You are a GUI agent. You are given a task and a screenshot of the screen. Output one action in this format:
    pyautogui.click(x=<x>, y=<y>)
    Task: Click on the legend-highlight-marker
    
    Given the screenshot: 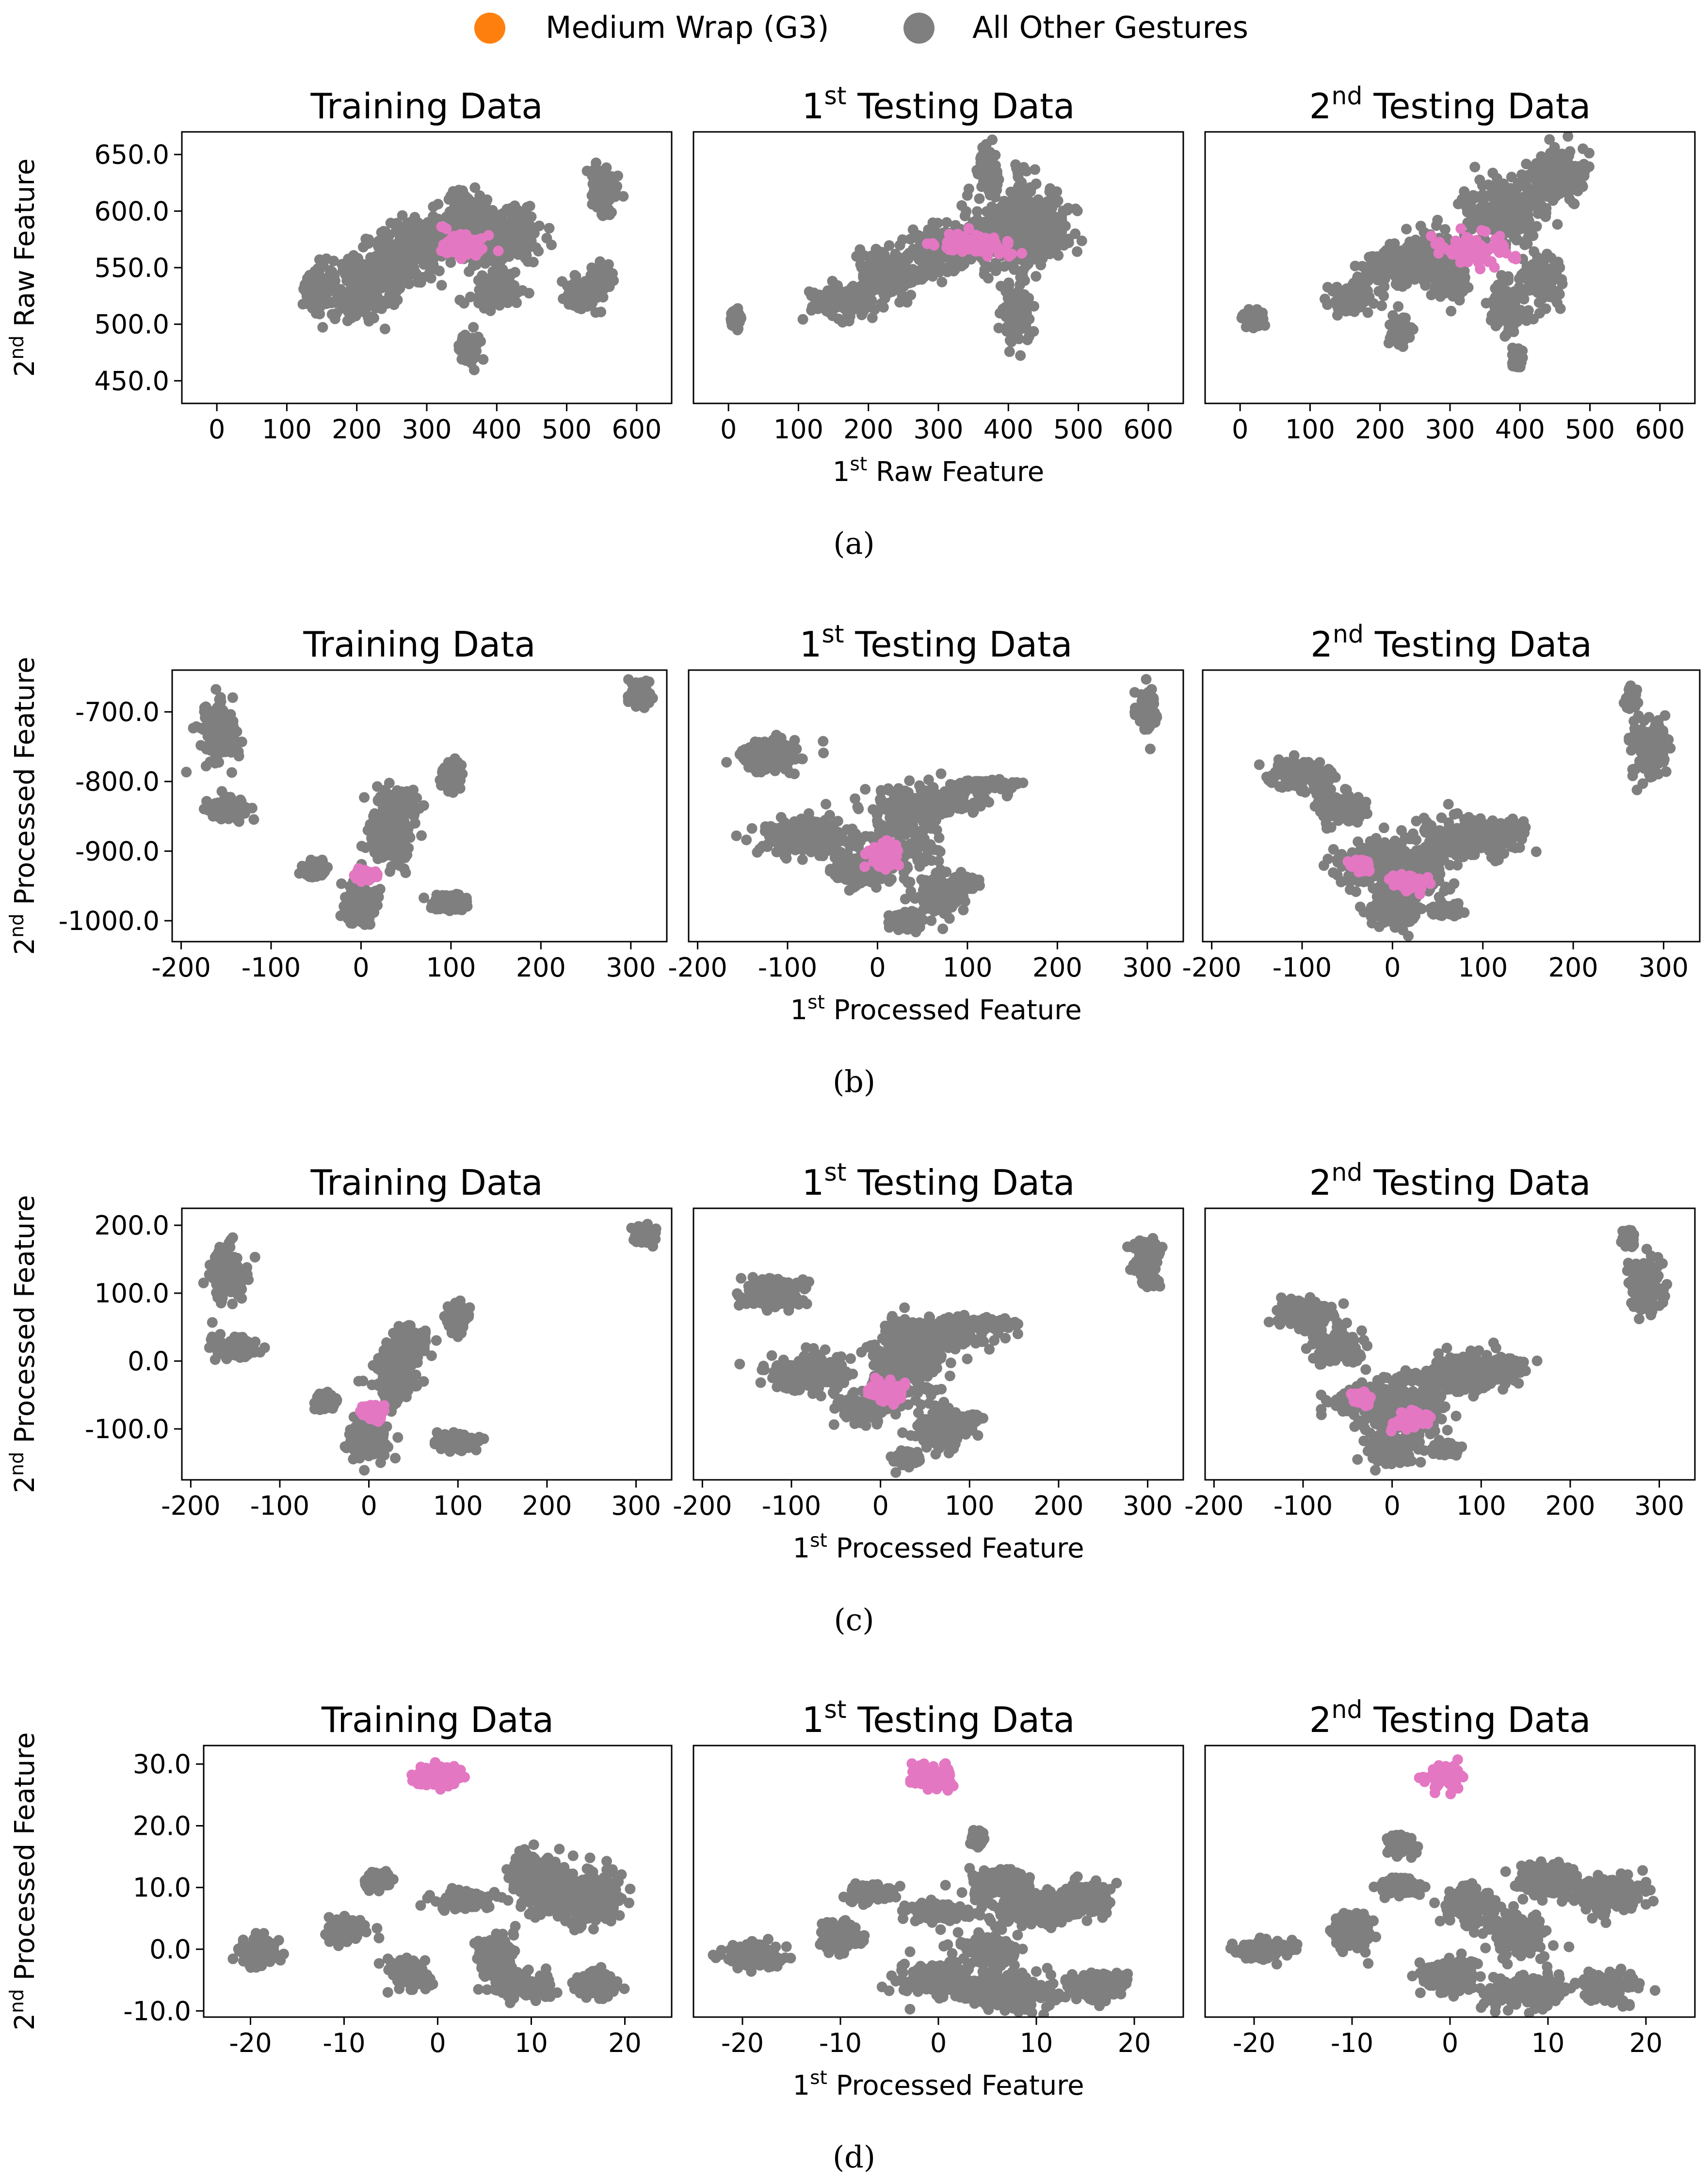 What is the action you would take?
    pyautogui.click(x=490, y=28)
    